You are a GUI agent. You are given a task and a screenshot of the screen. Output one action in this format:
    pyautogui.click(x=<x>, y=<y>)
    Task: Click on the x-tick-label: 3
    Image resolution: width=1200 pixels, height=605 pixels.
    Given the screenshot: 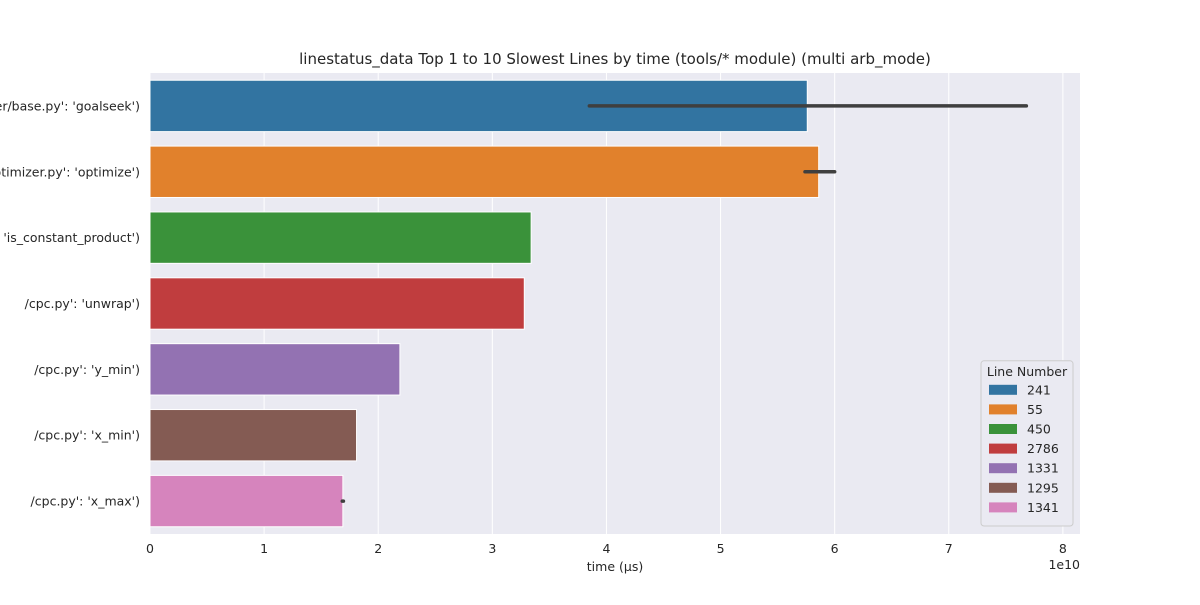 What is the action you would take?
    pyautogui.click(x=492, y=548)
    